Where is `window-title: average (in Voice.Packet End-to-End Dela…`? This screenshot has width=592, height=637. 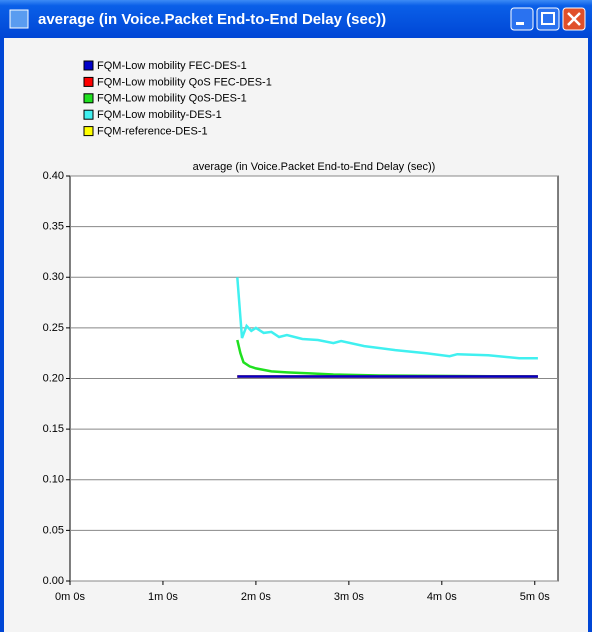 window-title: average (in Voice.Packet End-to-End Dela… is located at coordinates (212, 19).